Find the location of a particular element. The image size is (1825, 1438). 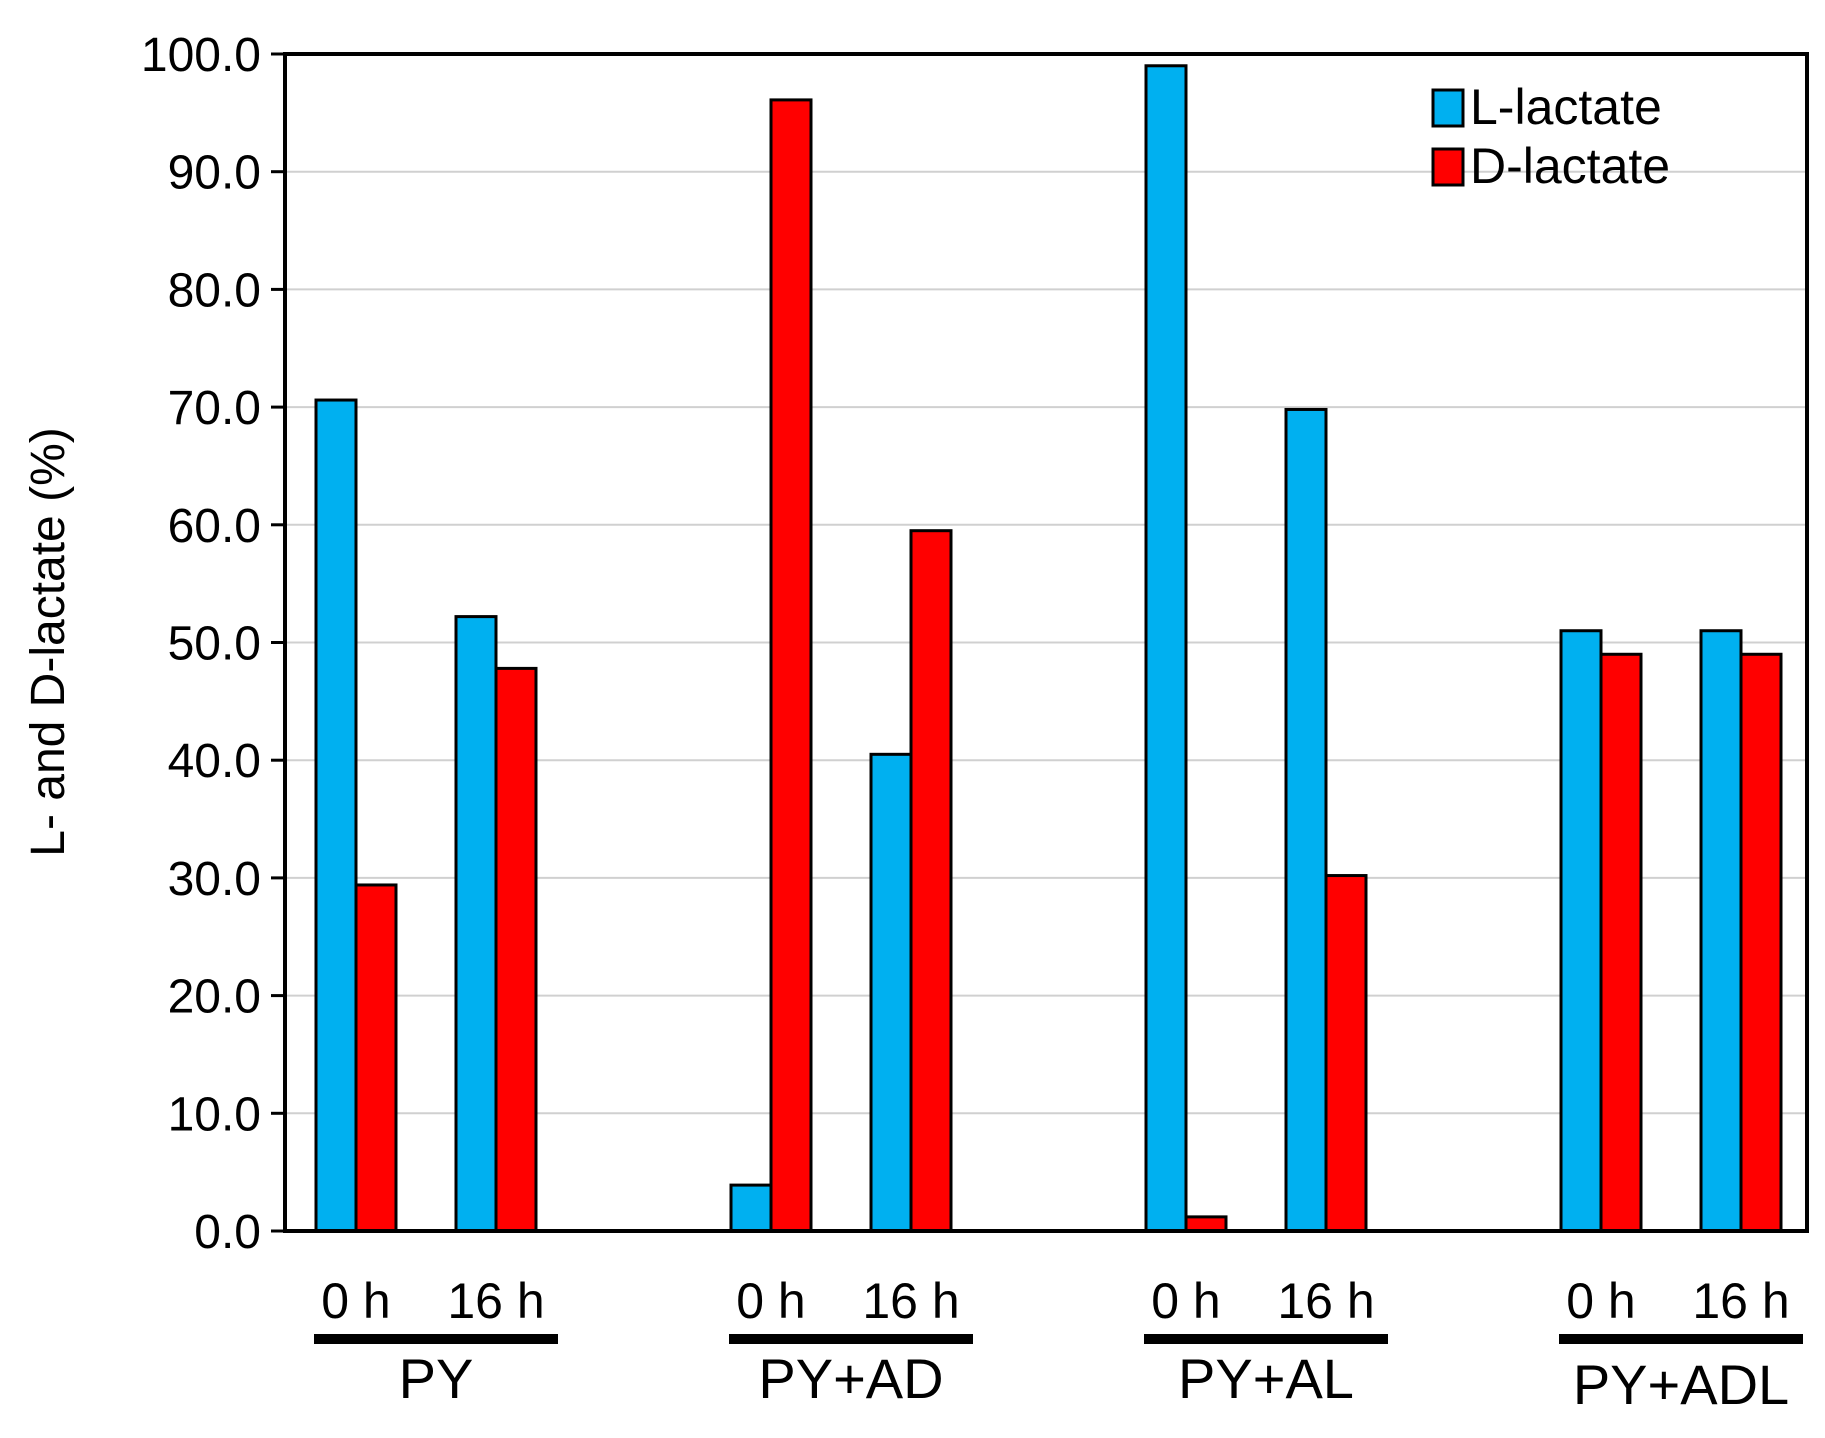

y-axis-title: L- and D-lactate (%) is located at coordinates (48, 642).